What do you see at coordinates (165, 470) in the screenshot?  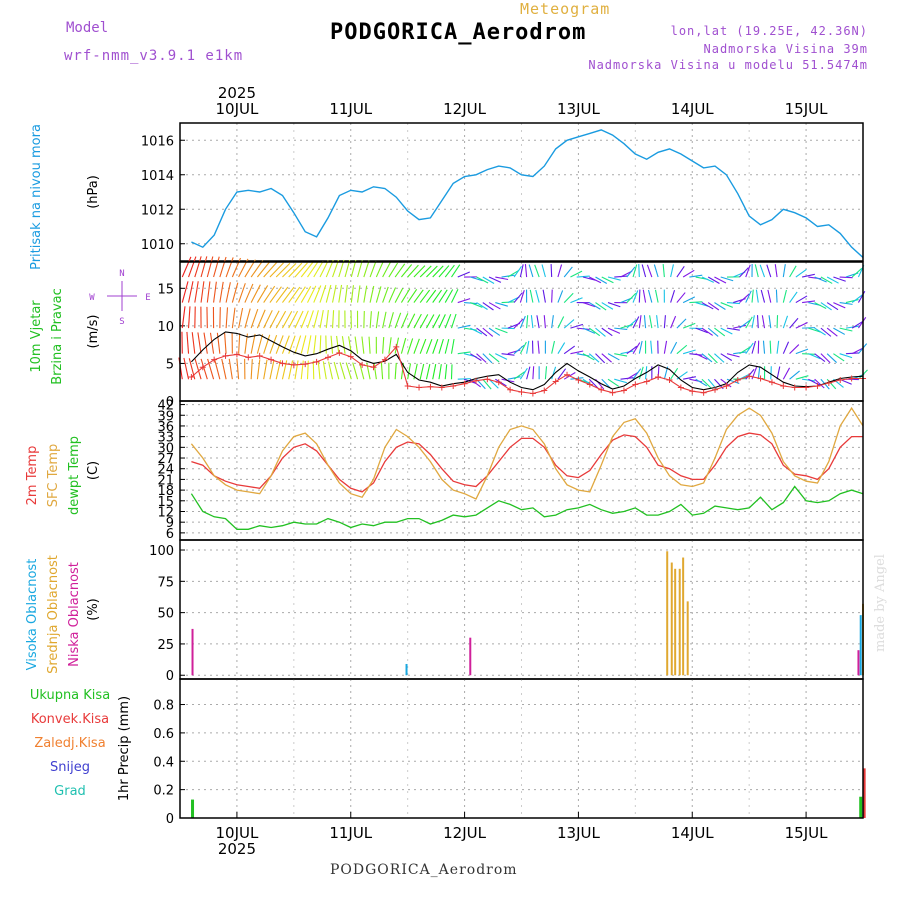 I see `y-tick-label: 24` at bounding box center [165, 470].